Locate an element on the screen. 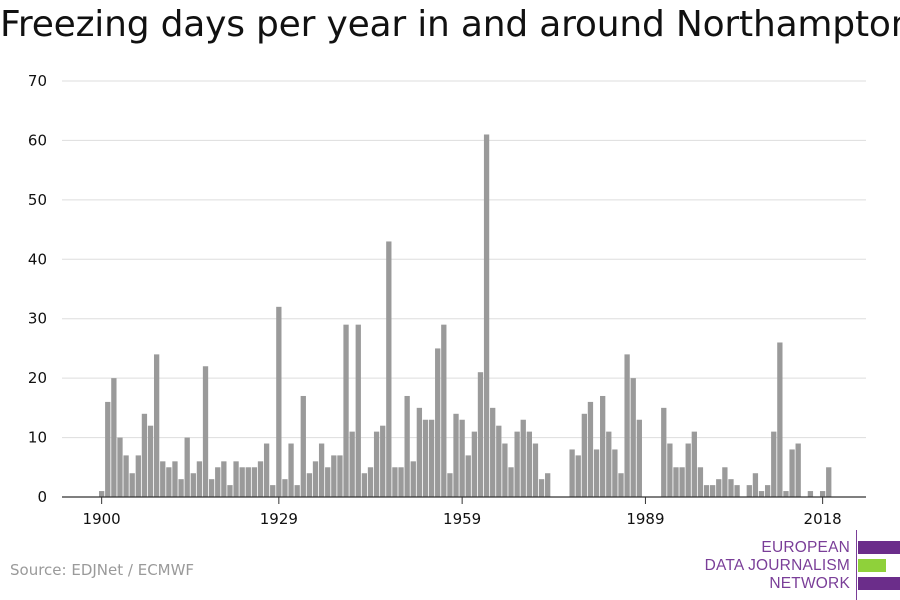 The image size is (900, 600). edjnet-logo: EUROPEAN DATA JOURNALISM NETWORK is located at coordinates (800, 565).